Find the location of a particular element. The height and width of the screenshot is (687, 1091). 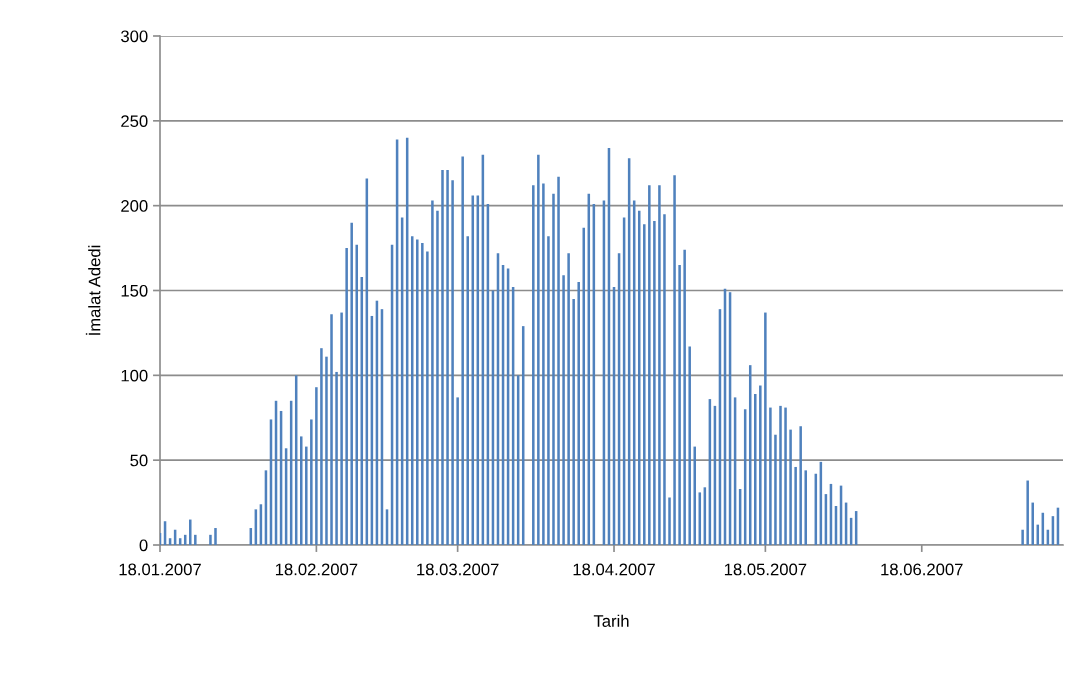

x-tick-label: 18.01.2007 is located at coordinates (160, 569).